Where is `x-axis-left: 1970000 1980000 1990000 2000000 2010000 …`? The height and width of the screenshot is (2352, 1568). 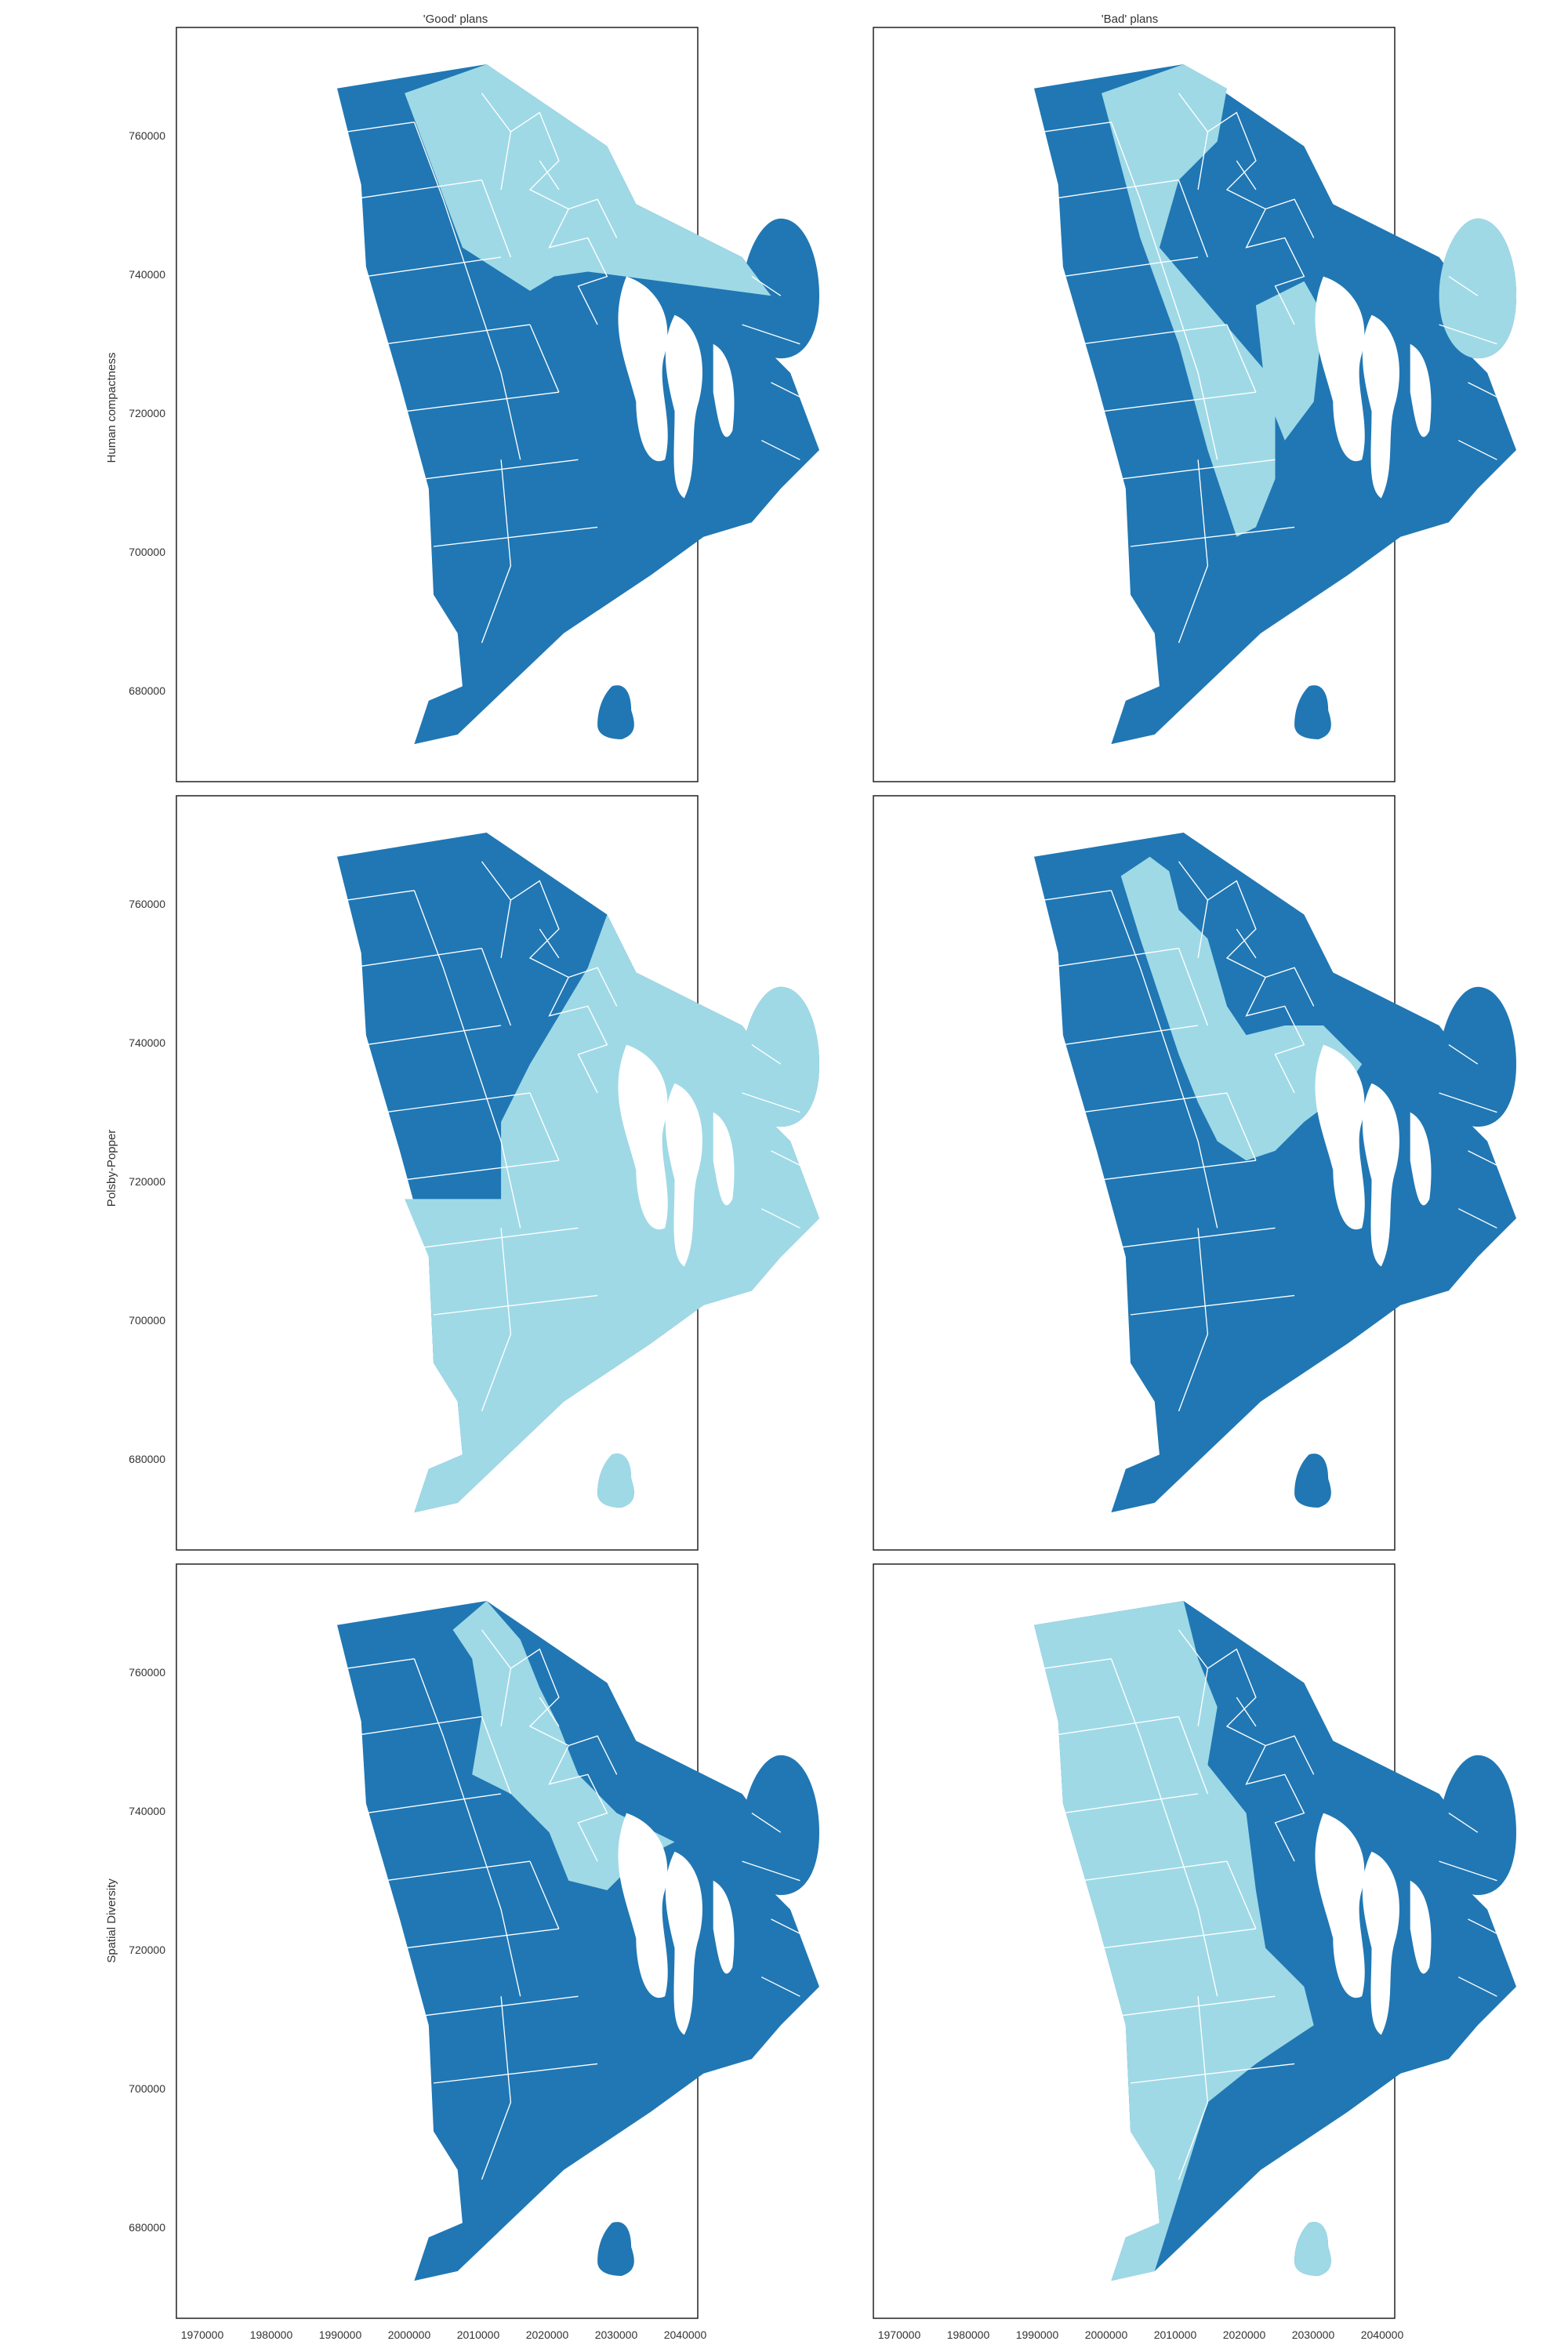 x-axis-left: 1970000 1980000 1990000 2000000 2010000 … is located at coordinates (444, 2334).